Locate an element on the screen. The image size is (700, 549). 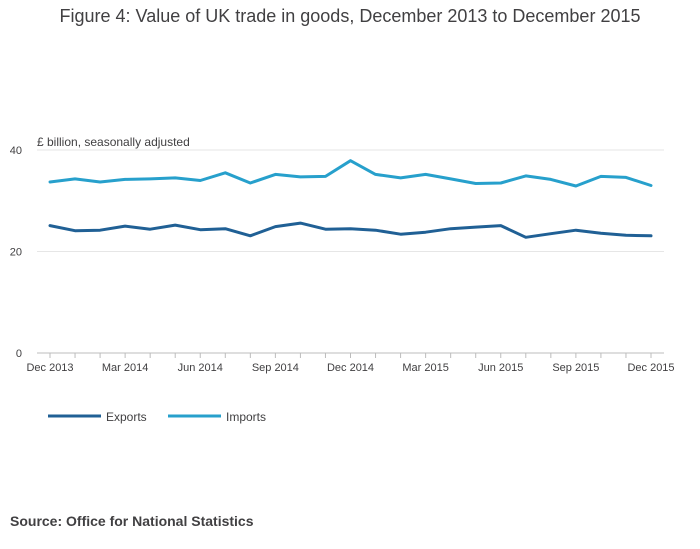
legend: Exports Imports is located at coordinates (157, 417).